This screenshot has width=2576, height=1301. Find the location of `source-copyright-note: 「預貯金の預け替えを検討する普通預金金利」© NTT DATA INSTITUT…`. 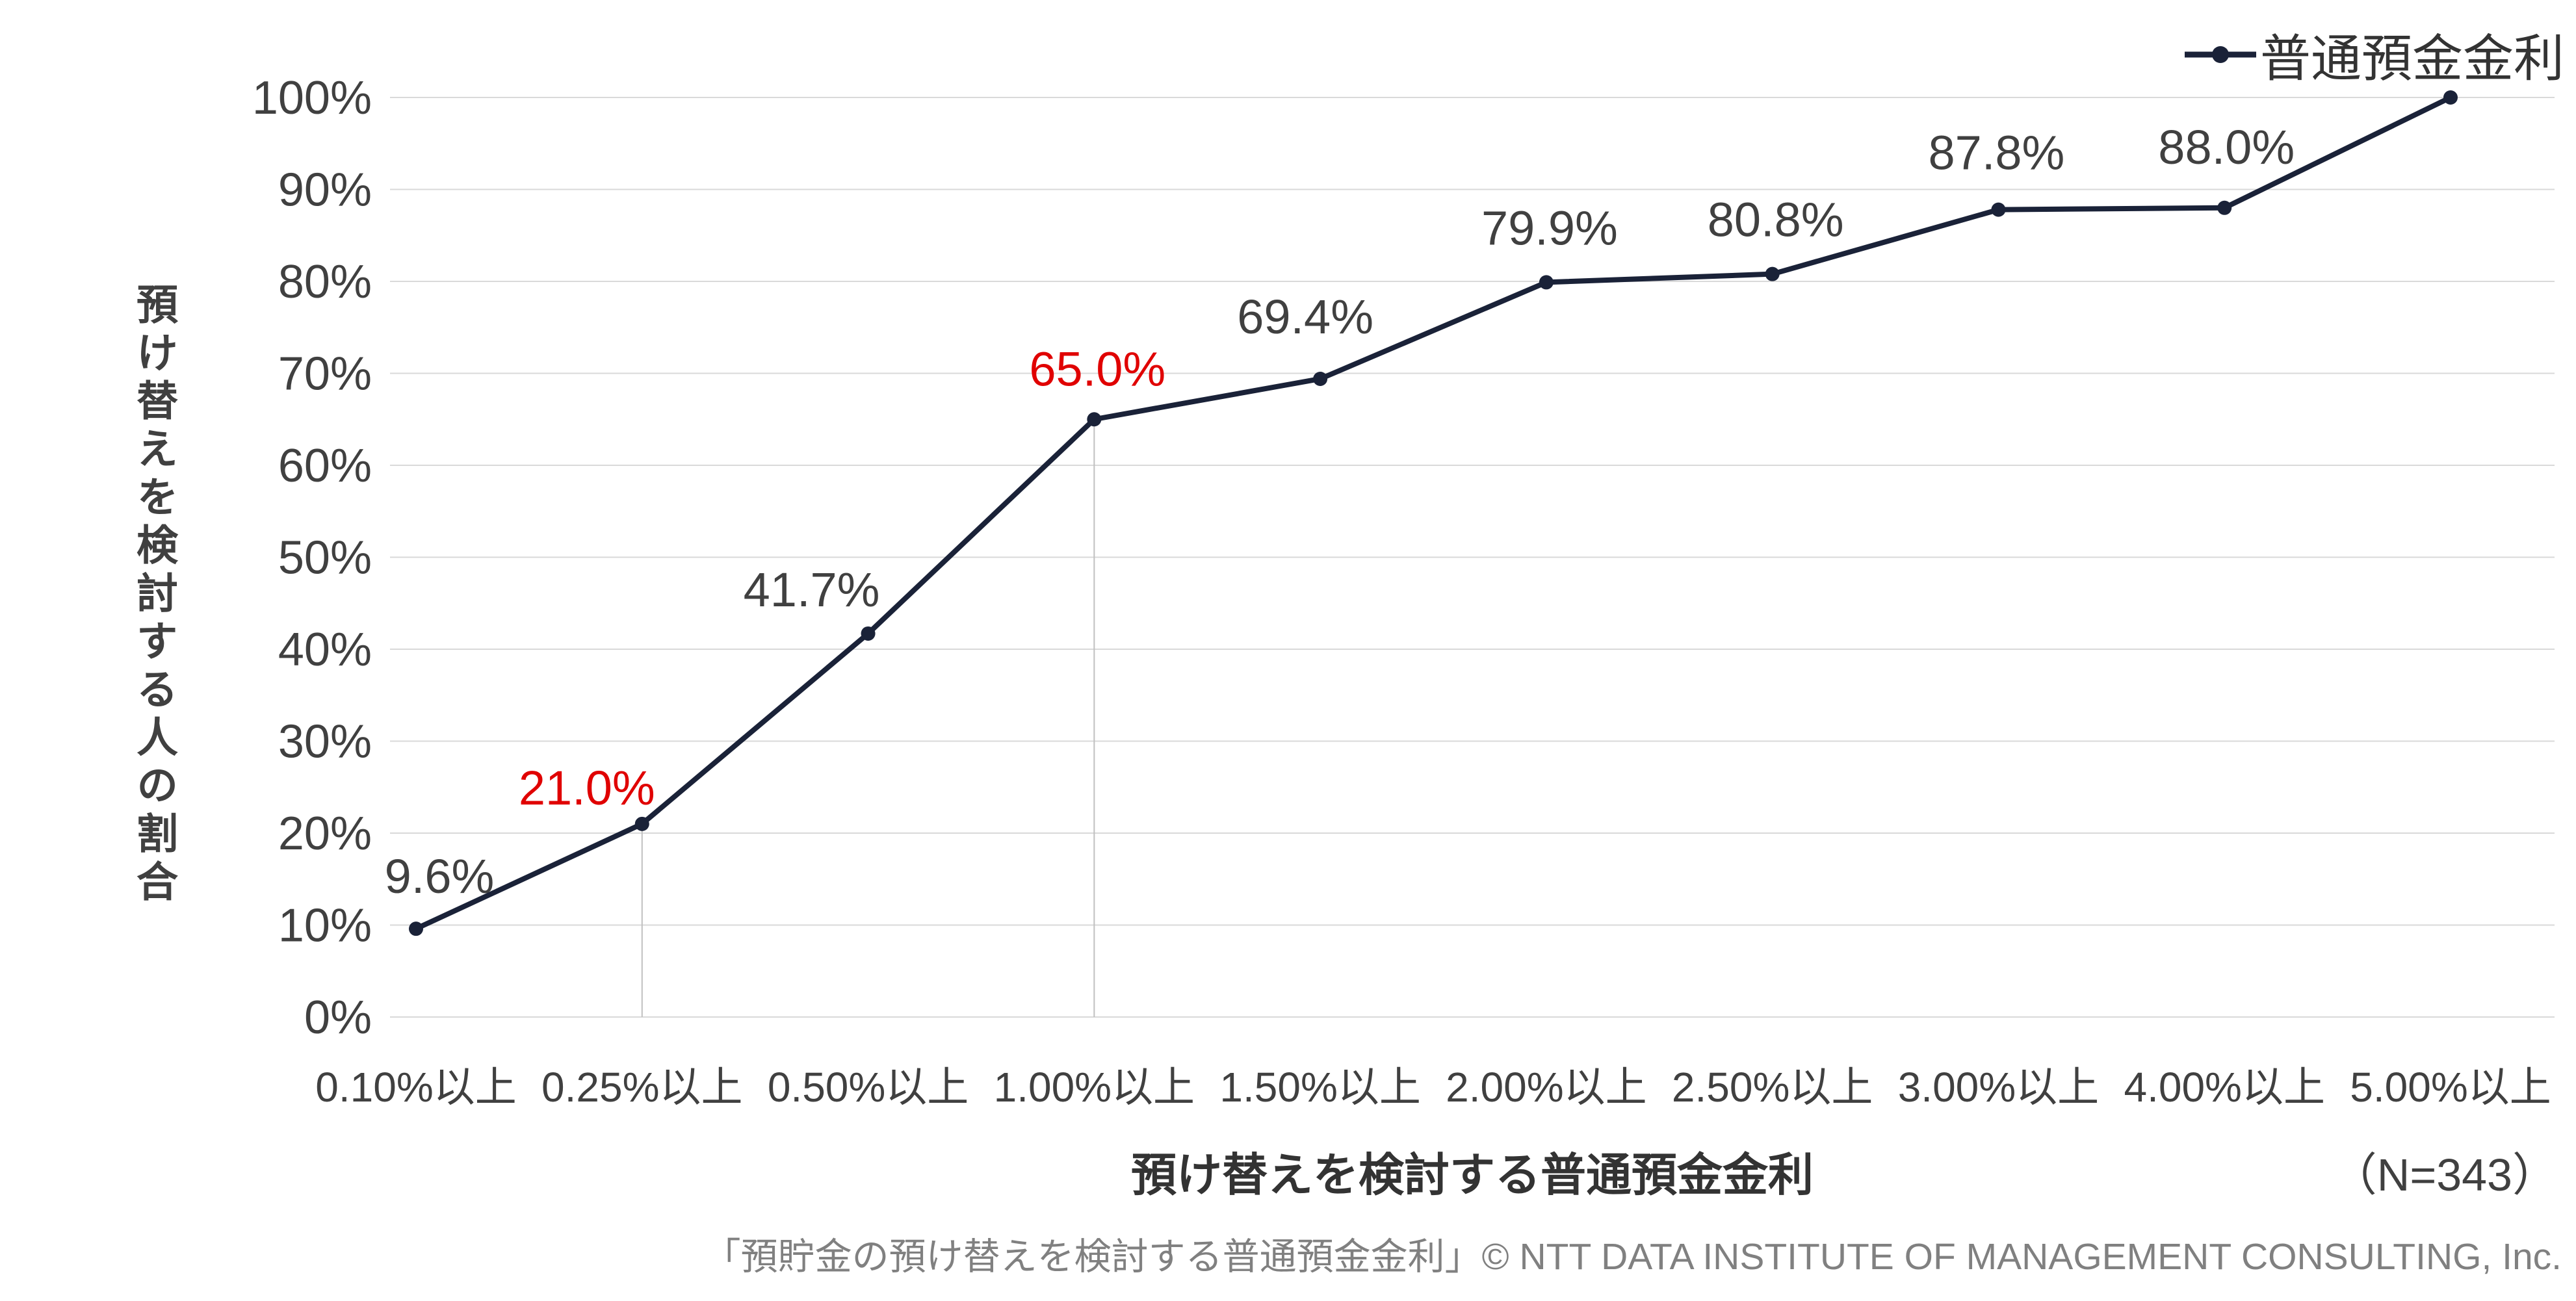

source-copyright-note: 「預貯金の預け替えを検討する普通預金金利」© NTT DATA INSTITUT… is located at coordinates (1632, 1257).